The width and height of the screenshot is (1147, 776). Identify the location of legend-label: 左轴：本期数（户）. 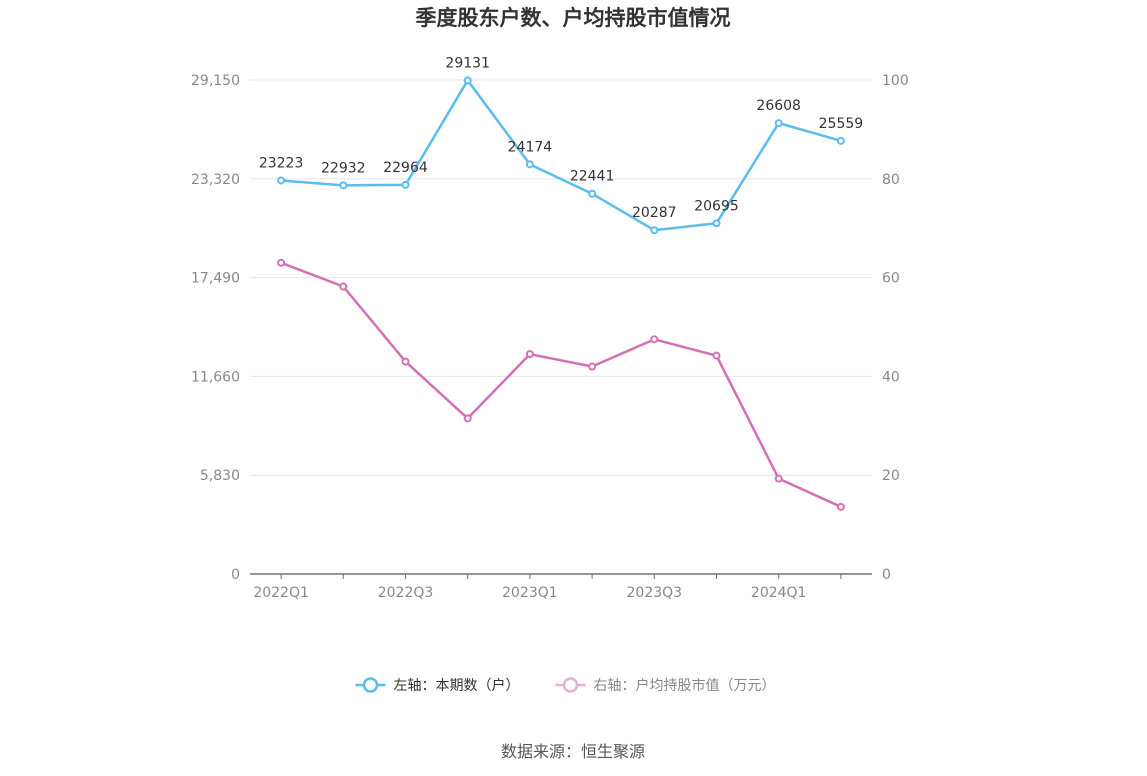
(457, 685).